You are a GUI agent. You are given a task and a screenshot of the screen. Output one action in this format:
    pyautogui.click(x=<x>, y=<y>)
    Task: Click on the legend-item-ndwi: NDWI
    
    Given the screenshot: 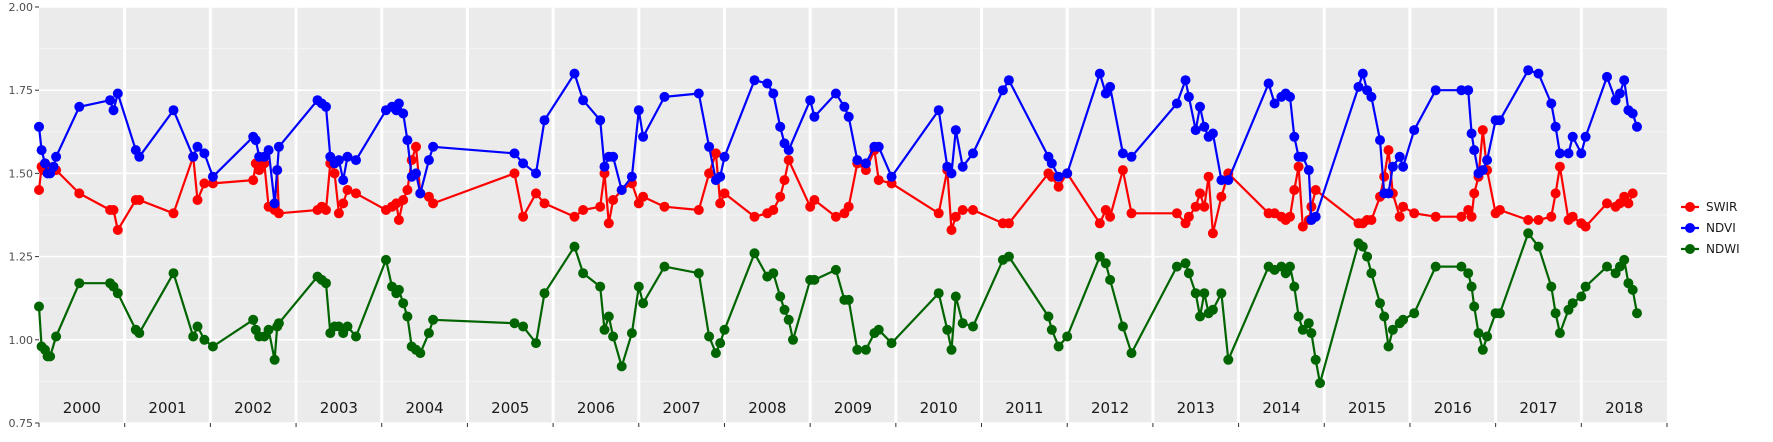 What is the action you would take?
    pyautogui.click(x=1710, y=249)
    